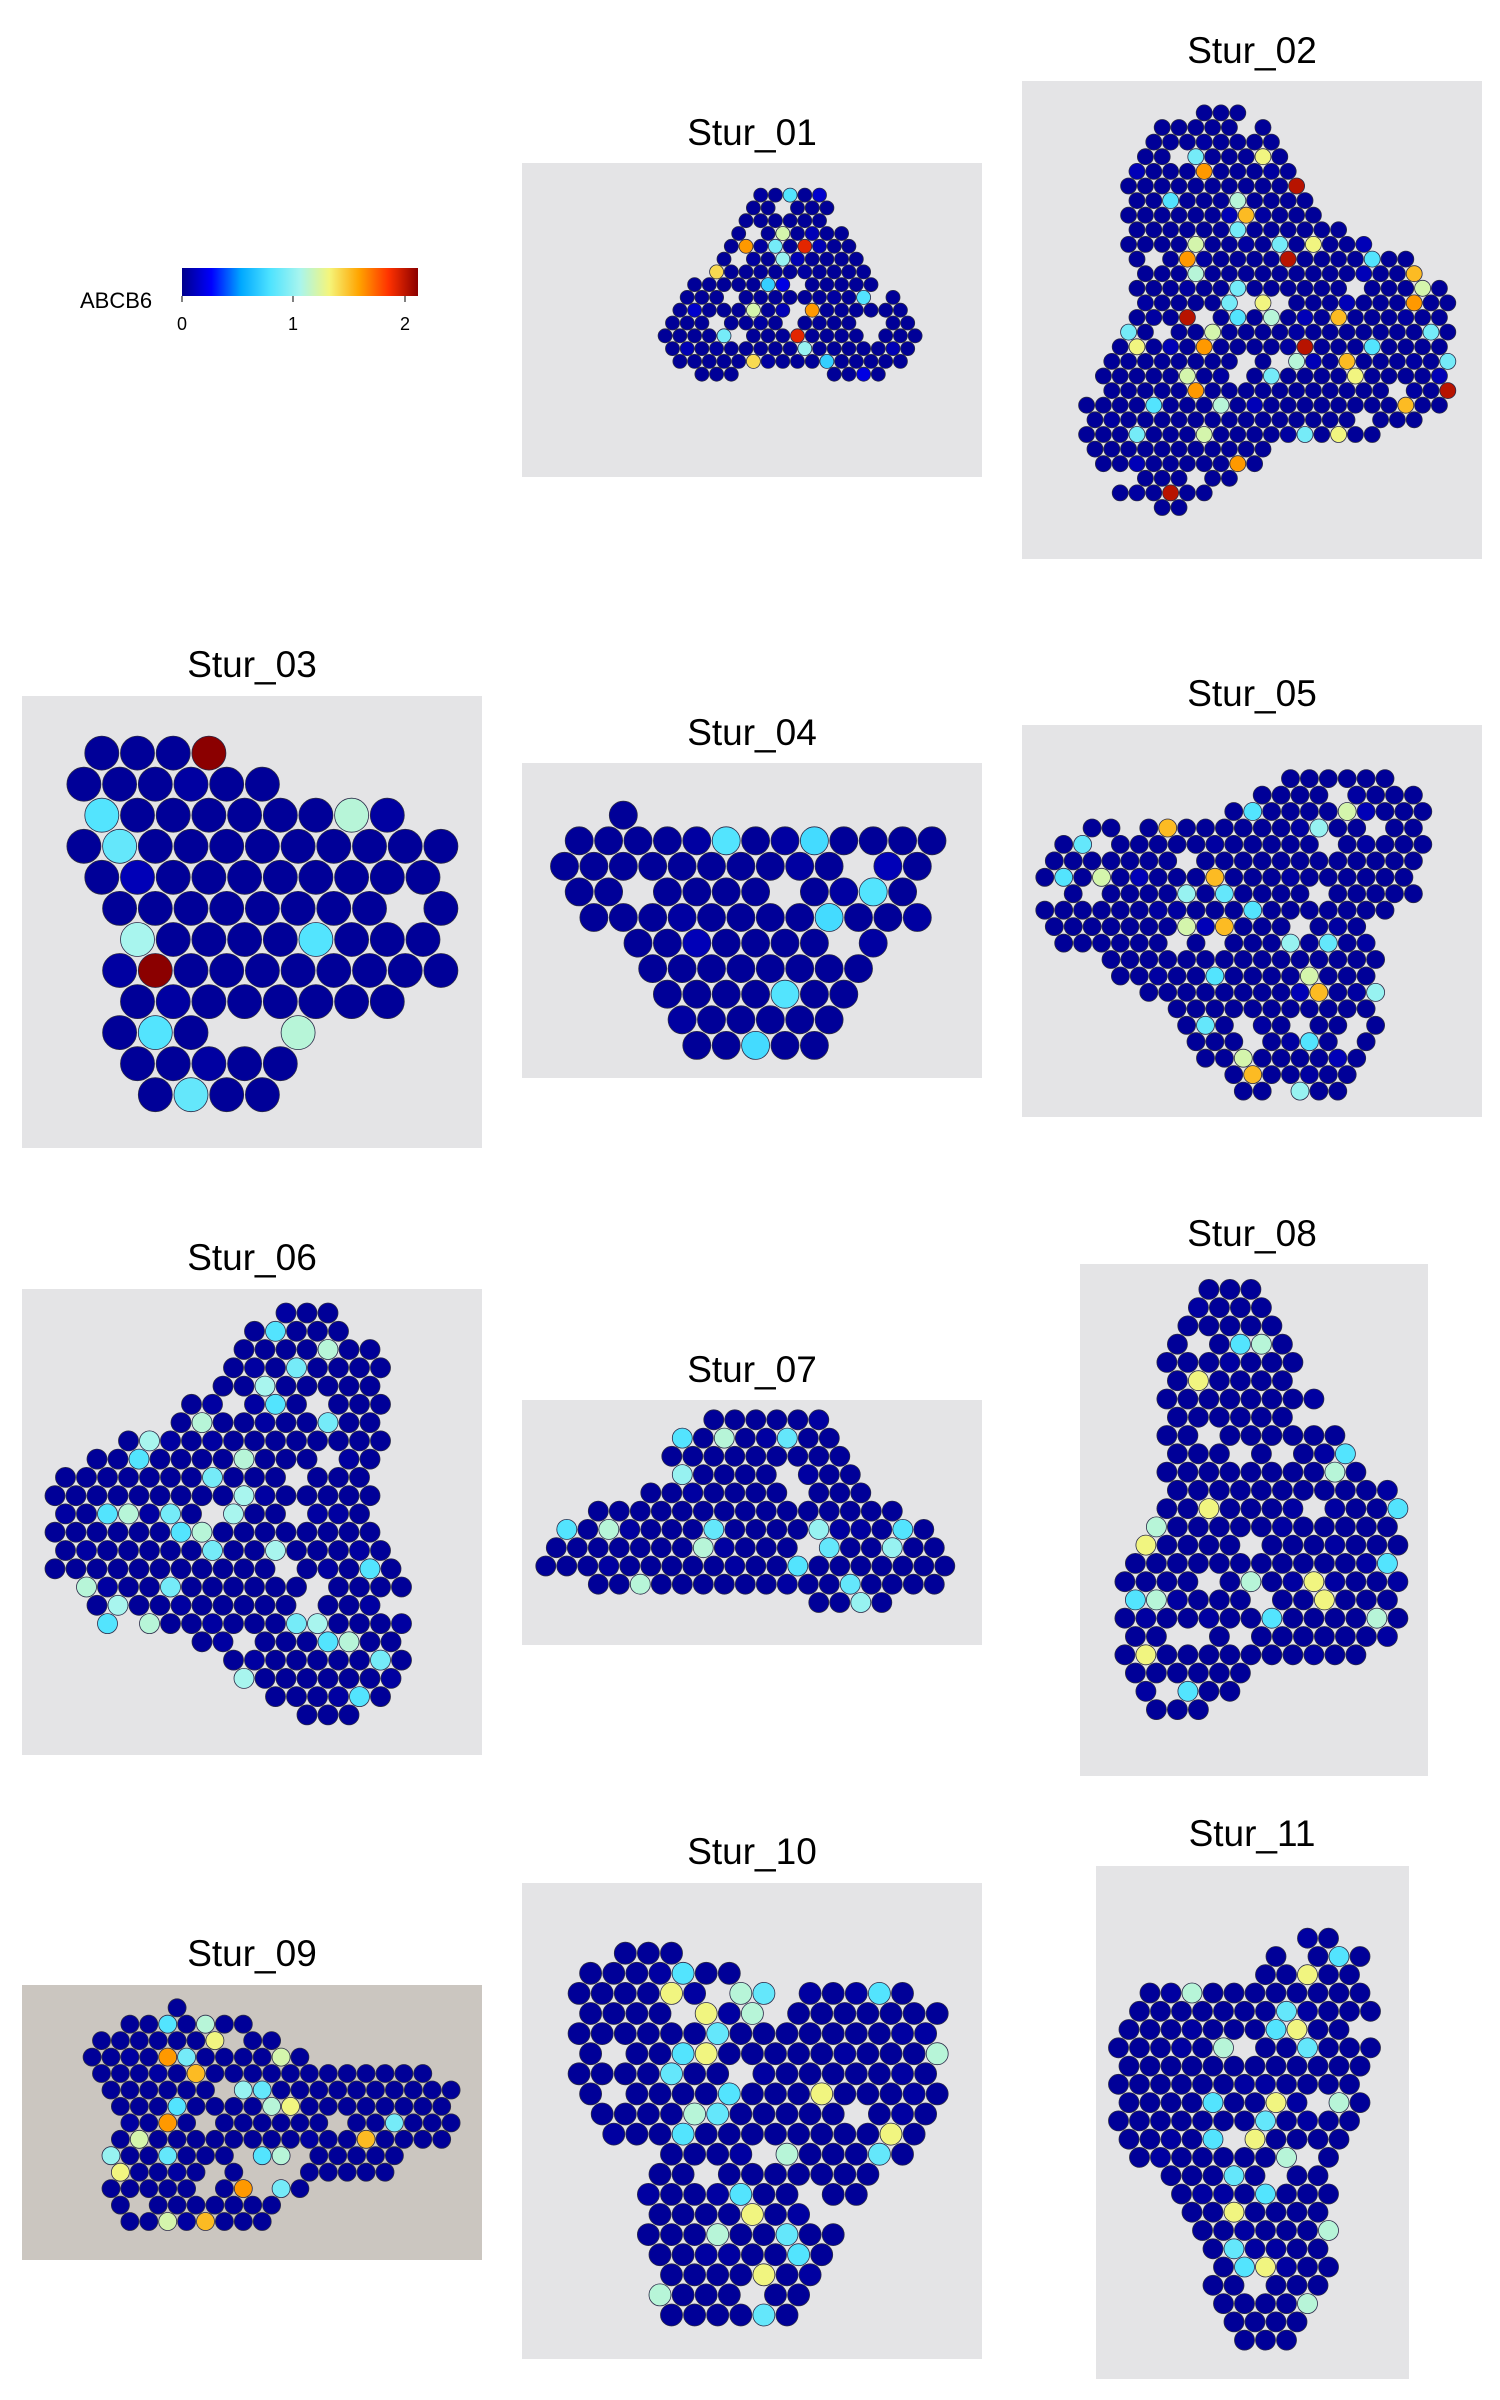 Image resolution: width=1500 pixels, height=2400 pixels. I want to click on panel-title-stur-01: Stur_01, so click(752, 132).